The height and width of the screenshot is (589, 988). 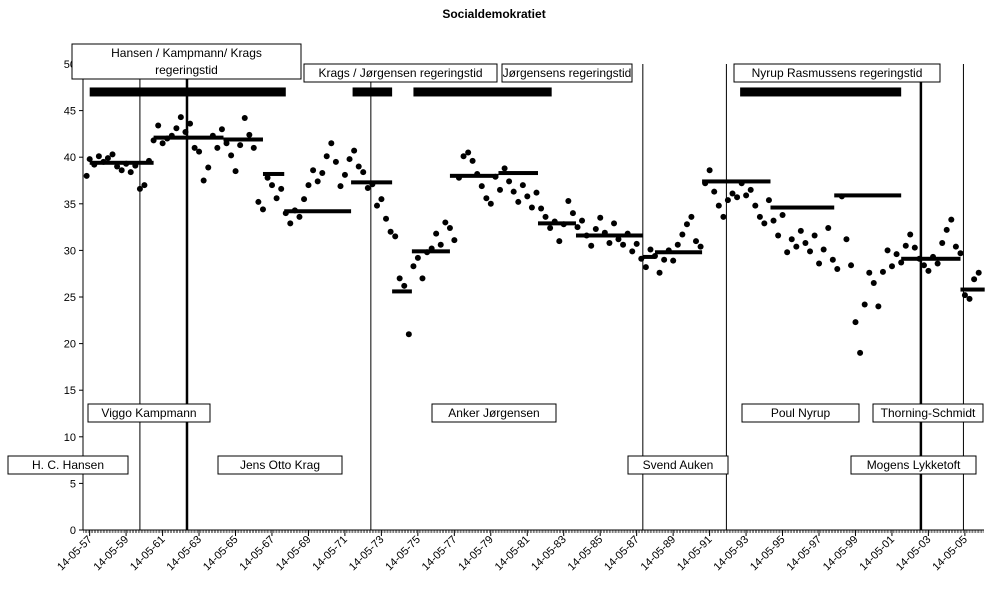 What do you see at coordinates (695, 554) in the screenshot?
I see `x-tick-label: 14-05-91` at bounding box center [695, 554].